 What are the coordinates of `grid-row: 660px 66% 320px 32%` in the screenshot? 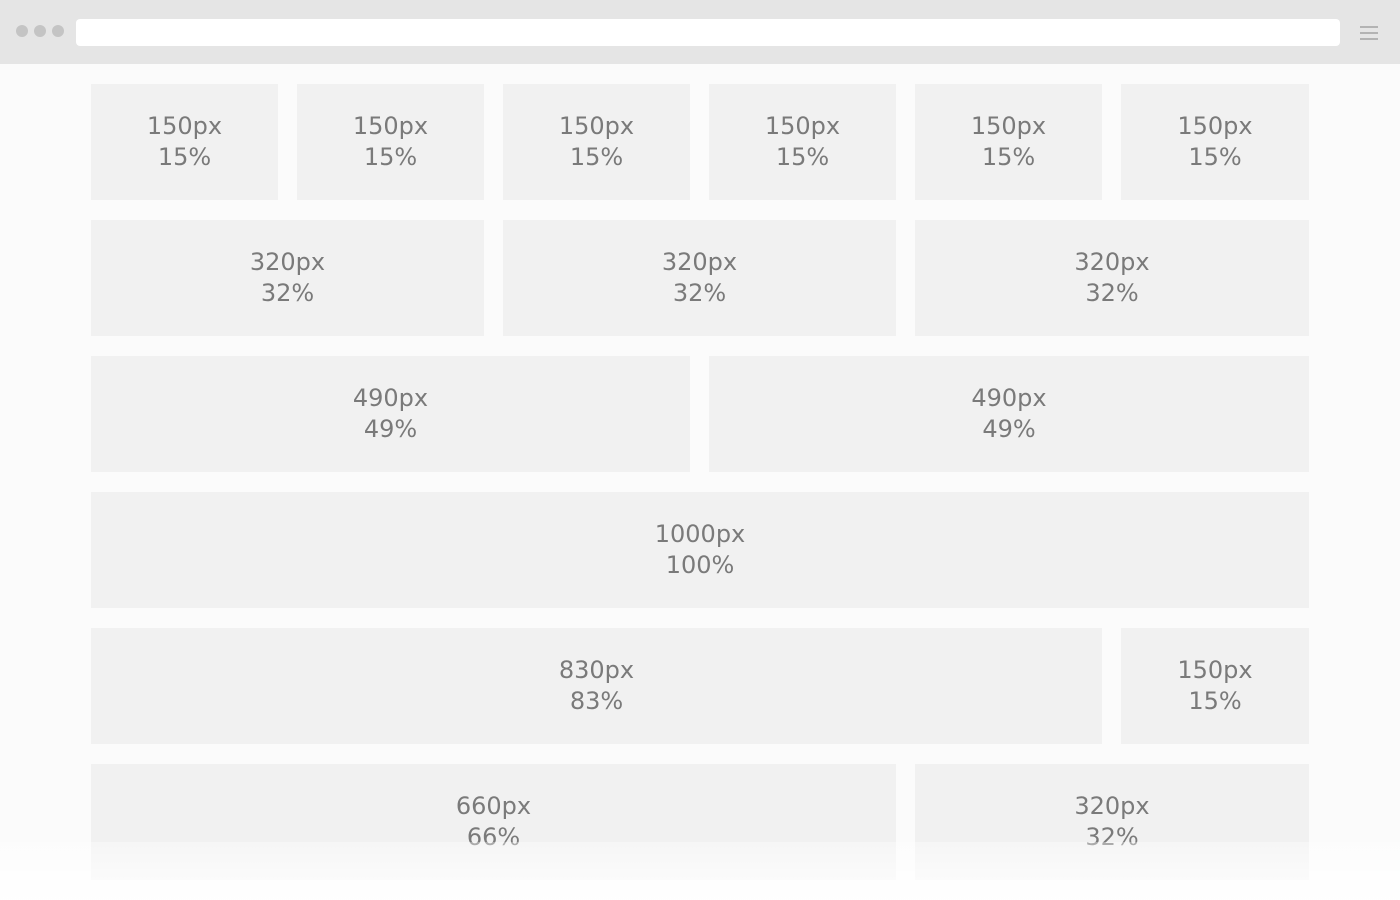 It's located at (700, 822).